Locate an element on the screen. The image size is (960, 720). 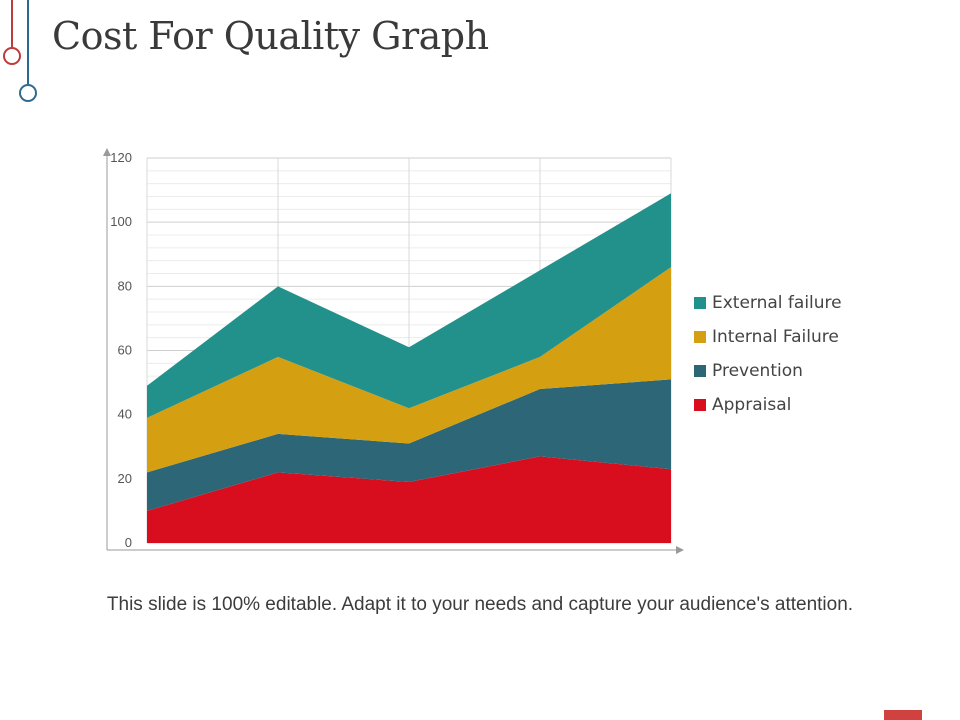
legend-label: Prevention is located at coordinates (757, 371).